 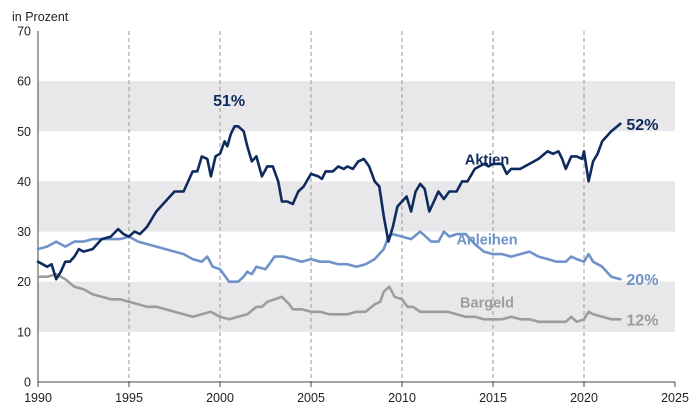 I want to click on x-tick-label: 1990, so click(x=38, y=398).